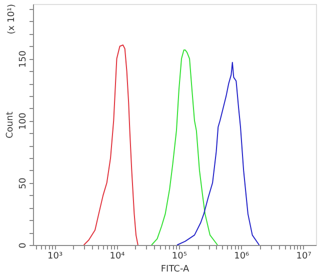  What do you see at coordinates (12, 19) in the screenshot?
I see `text: (x 10¹)` at bounding box center [12, 19].